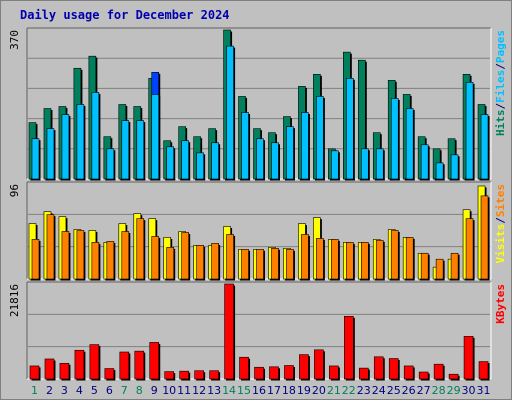 The width and height of the screenshot is (512, 400). Describe the element at coordinates (199, 390) in the screenshot. I see `day-label-12: 12` at that location.